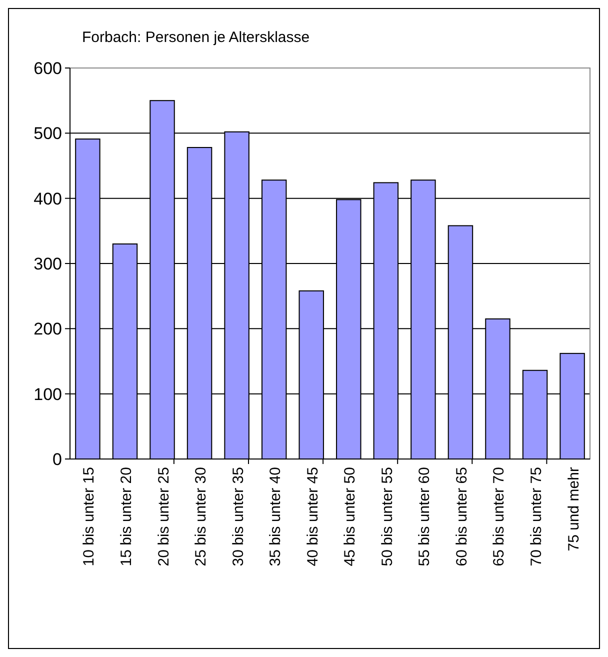 The width and height of the screenshot is (608, 657). What do you see at coordinates (48, 68) in the screenshot?
I see `y-tick-label: 600` at bounding box center [48, 68].